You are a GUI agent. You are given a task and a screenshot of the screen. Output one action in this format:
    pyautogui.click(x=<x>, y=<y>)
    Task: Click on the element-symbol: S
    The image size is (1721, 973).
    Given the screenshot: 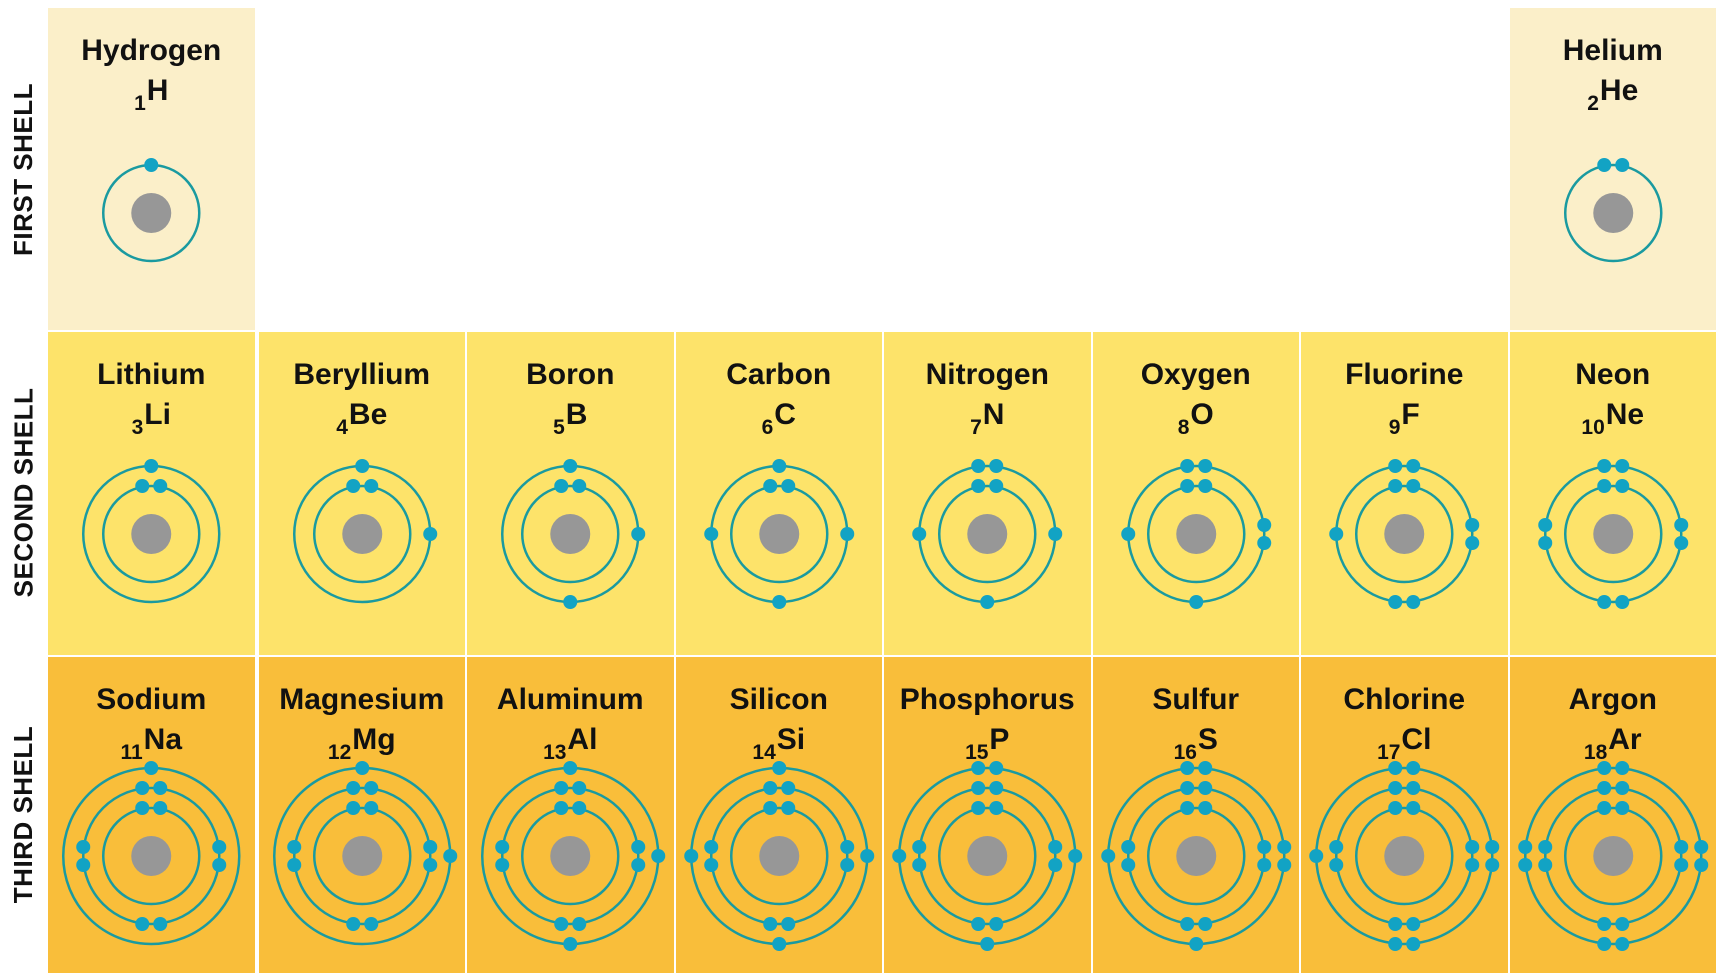 What is the action you would take?
    pyautogui.click(x=1207, y=739)
    